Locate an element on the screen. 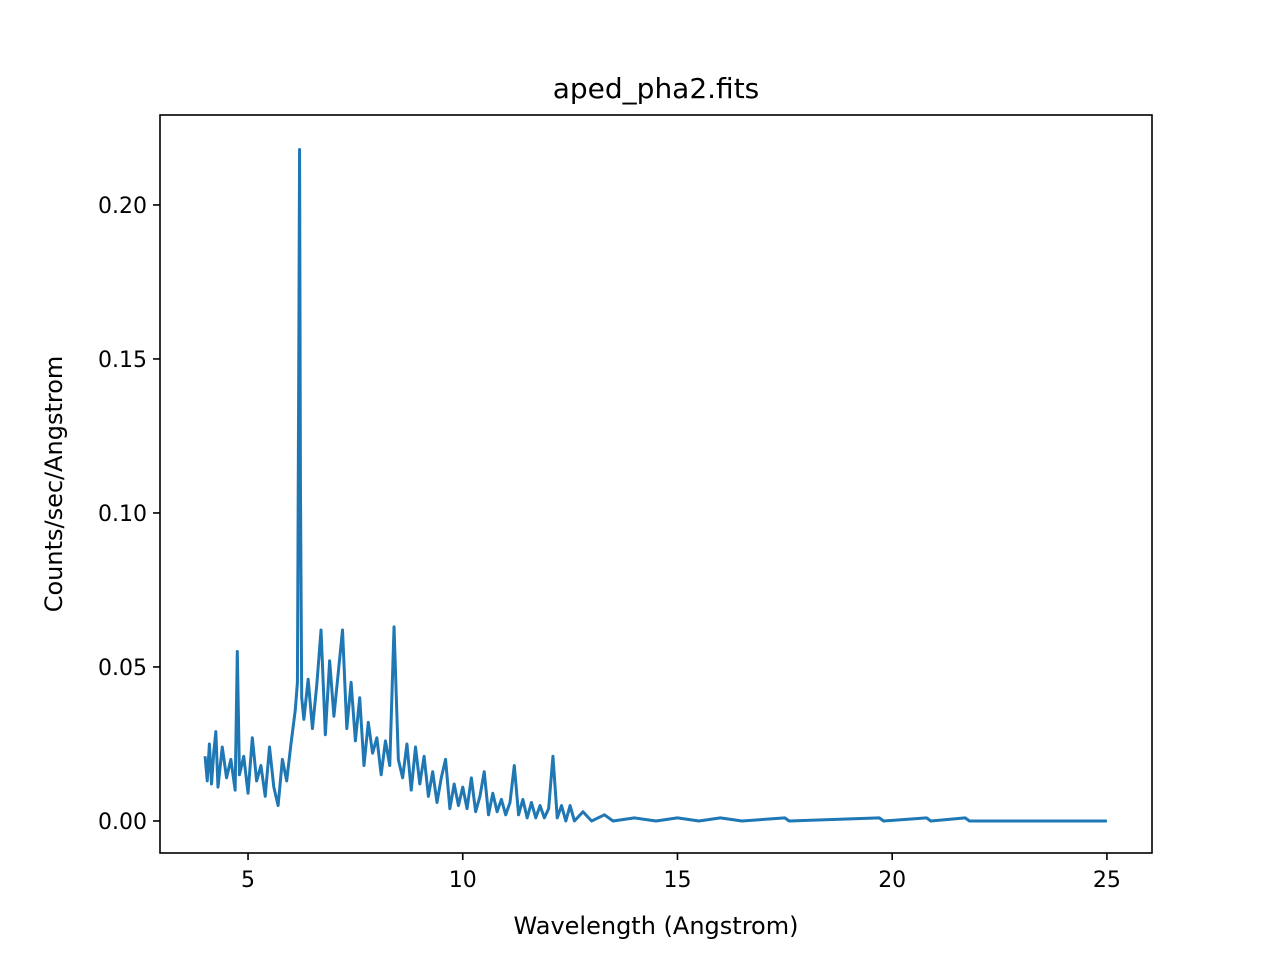  x-tick-label: 25 is located at coordinates (1107, 880).